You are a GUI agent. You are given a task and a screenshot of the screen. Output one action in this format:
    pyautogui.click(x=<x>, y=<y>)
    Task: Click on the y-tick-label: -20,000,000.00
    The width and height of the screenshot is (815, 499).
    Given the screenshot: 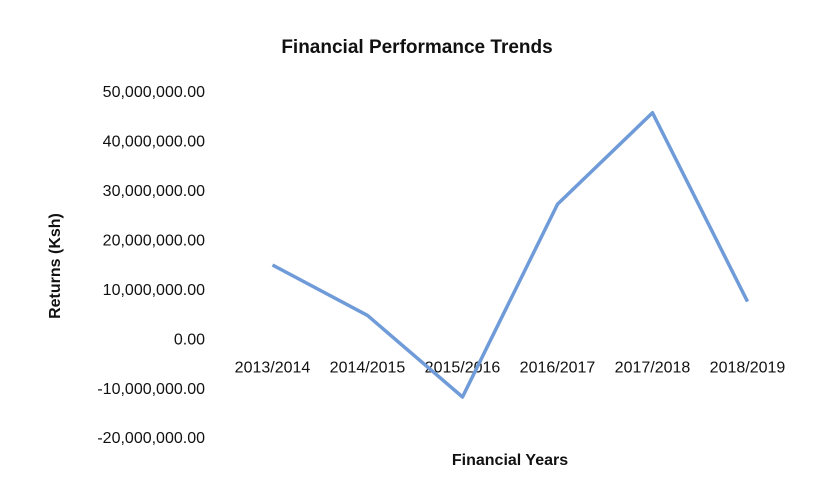 What is the action you would take?
    pyautogui.click(x=151, y=438)
    